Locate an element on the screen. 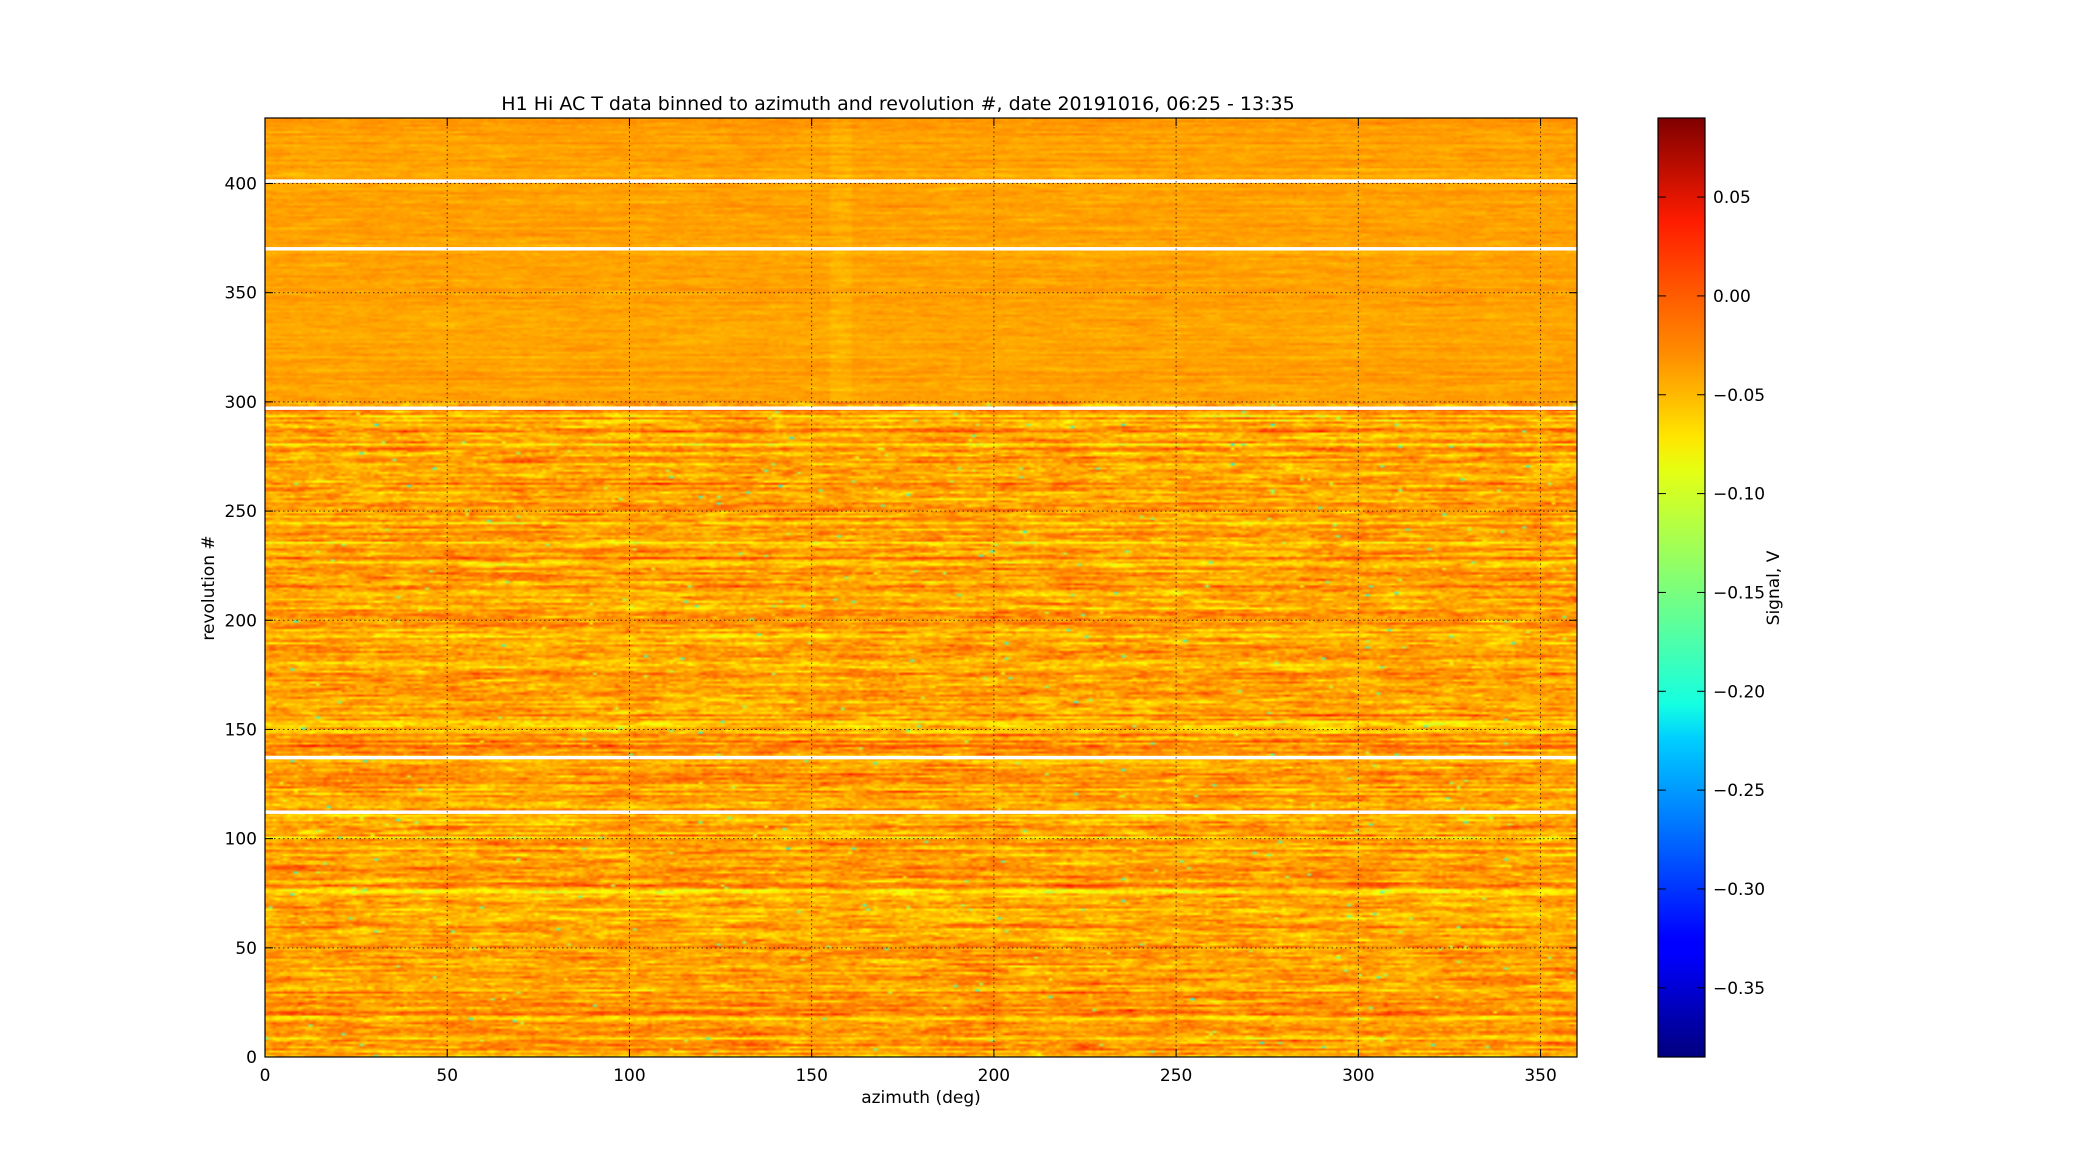 This screenshot has width=2100, height=1167. y-tick-label: 350 is located at coordinates (241, 294).